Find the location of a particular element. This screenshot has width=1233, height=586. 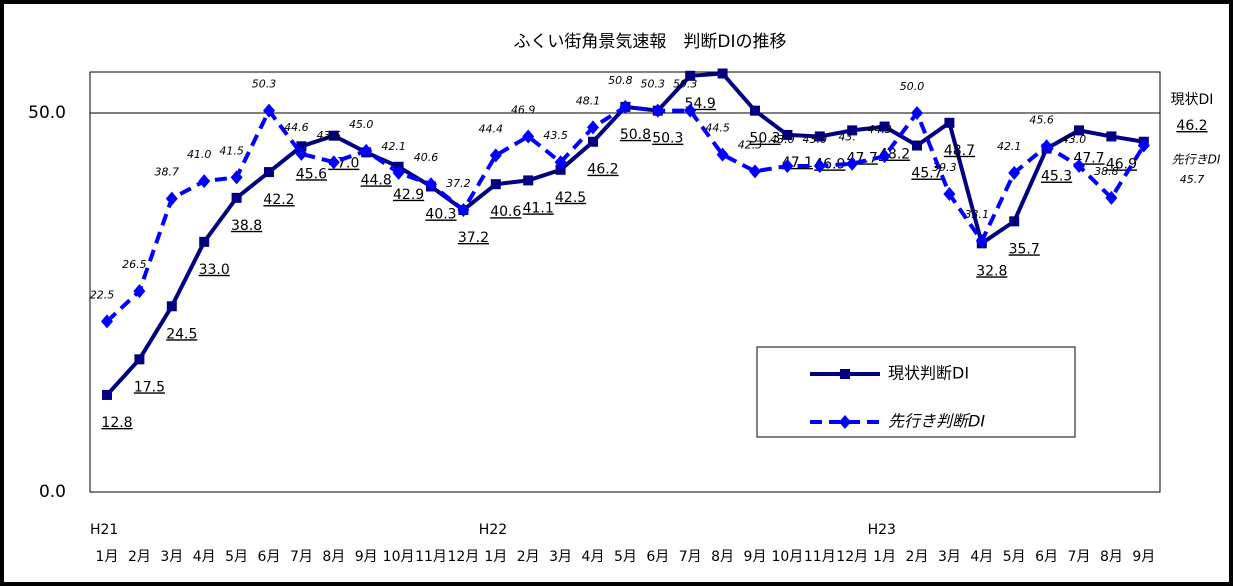

chart-title: ふくい街角景気速報 判断DIの推移 is located at coordinates (649, 42).